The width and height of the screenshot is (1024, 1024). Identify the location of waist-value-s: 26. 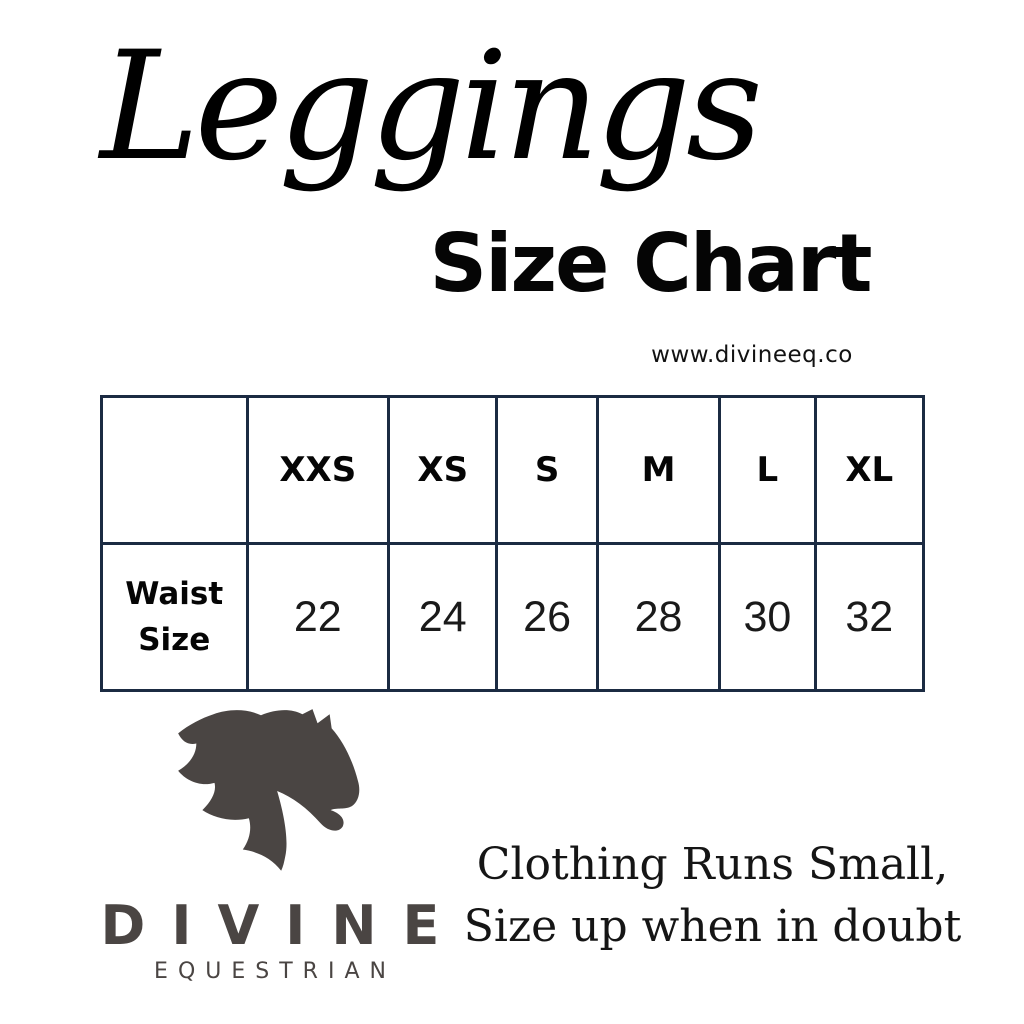
(547, 617).